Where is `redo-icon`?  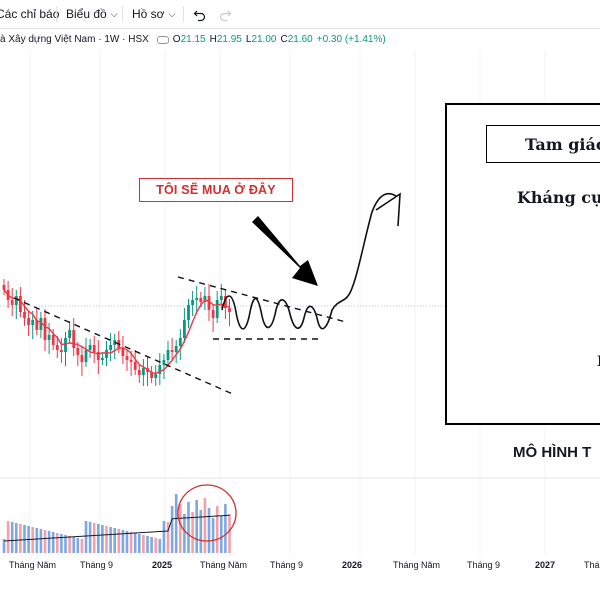 redo-icon is located at coordinates (225, 16).